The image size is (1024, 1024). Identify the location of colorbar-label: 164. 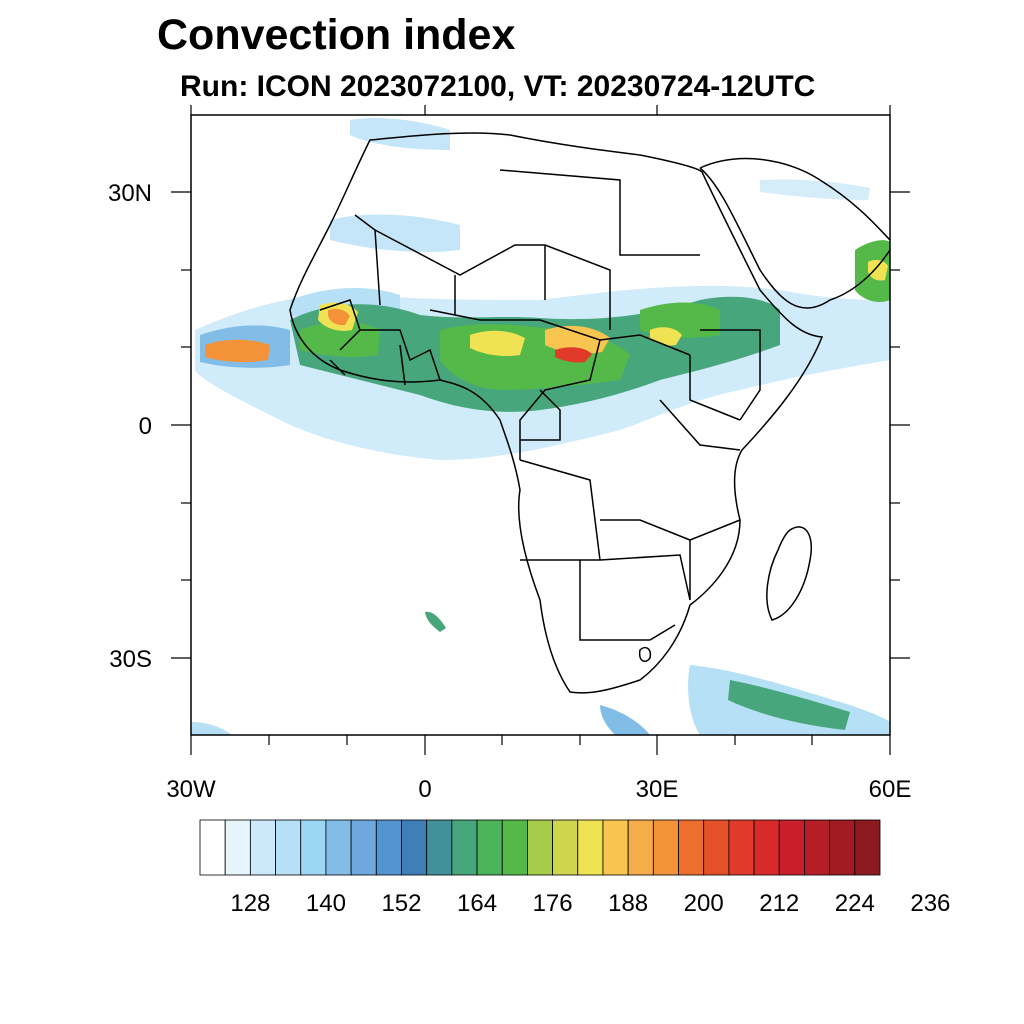
(477, 903).